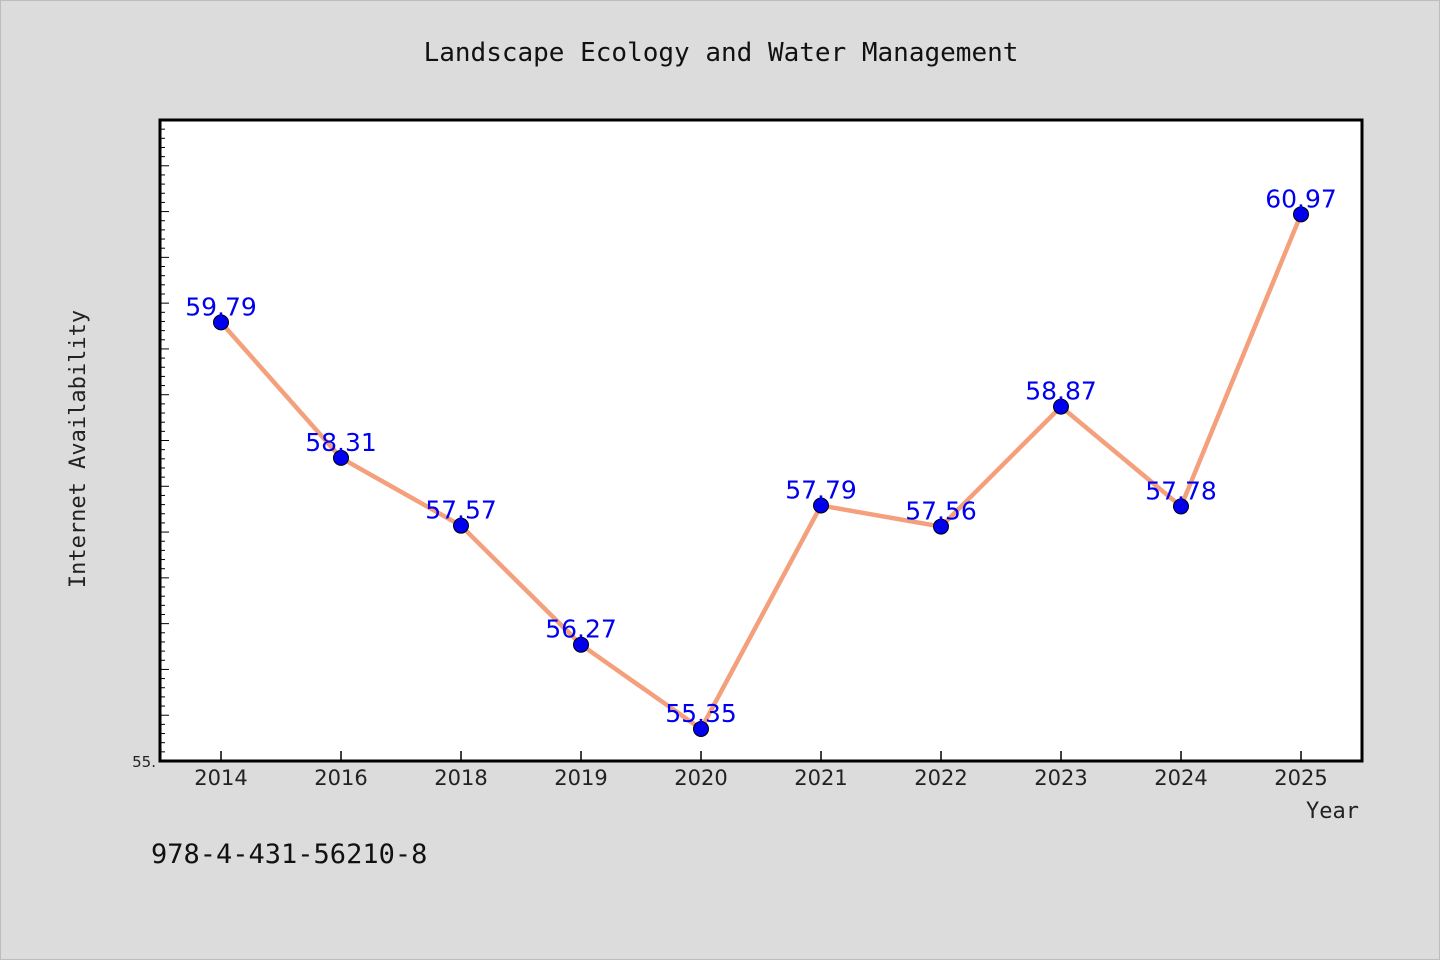  I want to click on data-label: 57.57, so click(461, 510).